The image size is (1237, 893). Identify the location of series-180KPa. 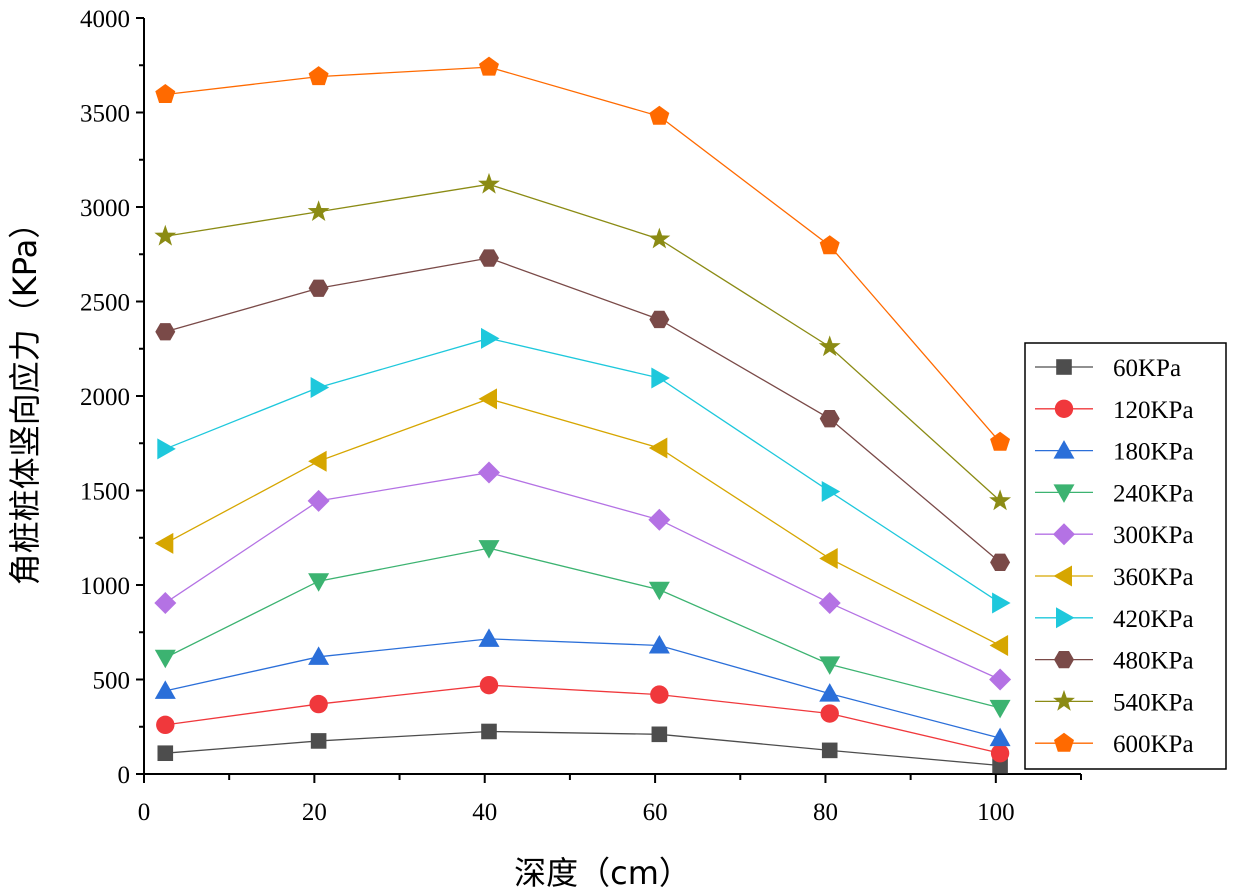
(582, 687).